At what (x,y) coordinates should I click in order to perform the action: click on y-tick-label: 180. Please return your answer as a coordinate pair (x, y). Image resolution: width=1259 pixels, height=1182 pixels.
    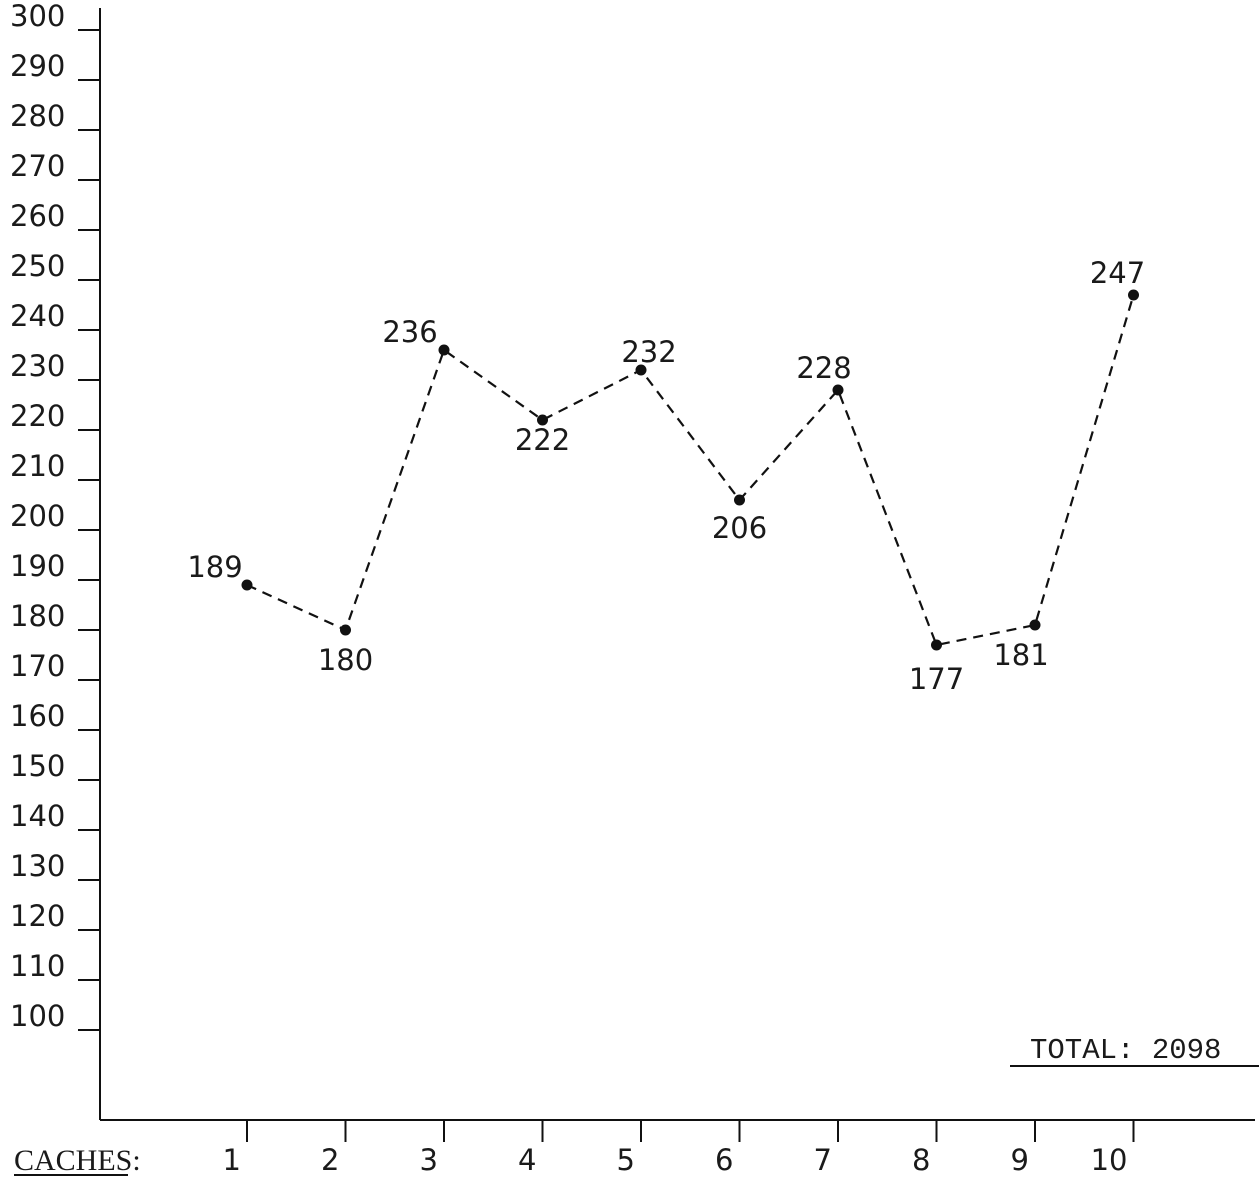
    Looking at the image, I should click on (37, 616).